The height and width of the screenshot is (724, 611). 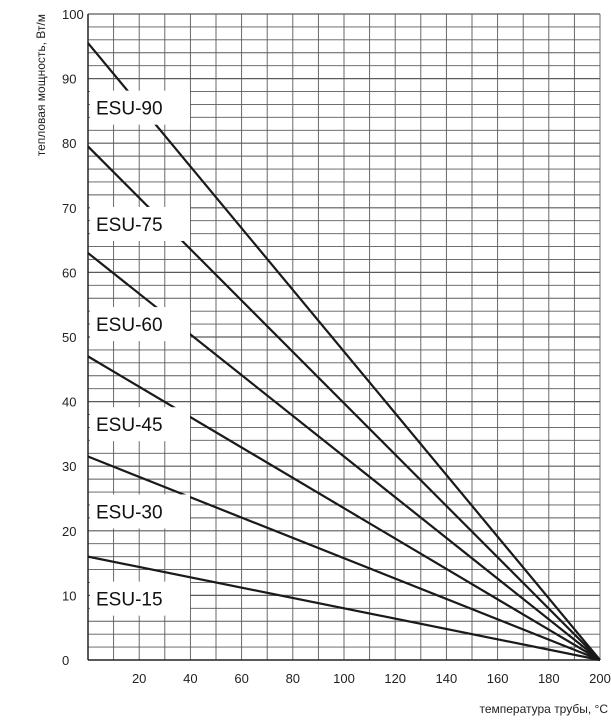 What do you see at coordinates (69, 208) in the screenshot?
I see `y-tick-label: 70` at bounding box center [69, 208].